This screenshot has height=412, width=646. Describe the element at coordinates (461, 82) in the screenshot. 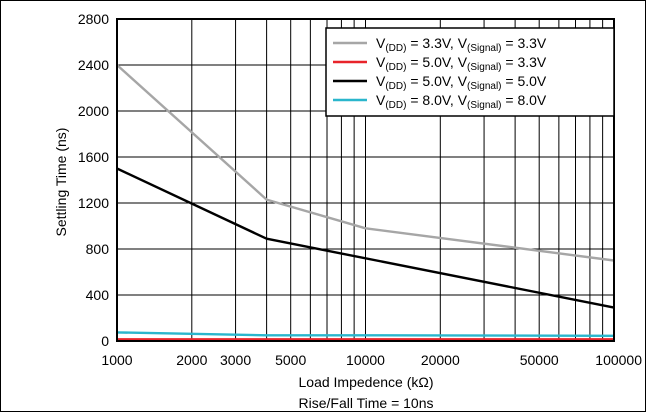

I see `legend-entry: V(DD) = 5.0V, V(Signal) = 5.0V` at that location.